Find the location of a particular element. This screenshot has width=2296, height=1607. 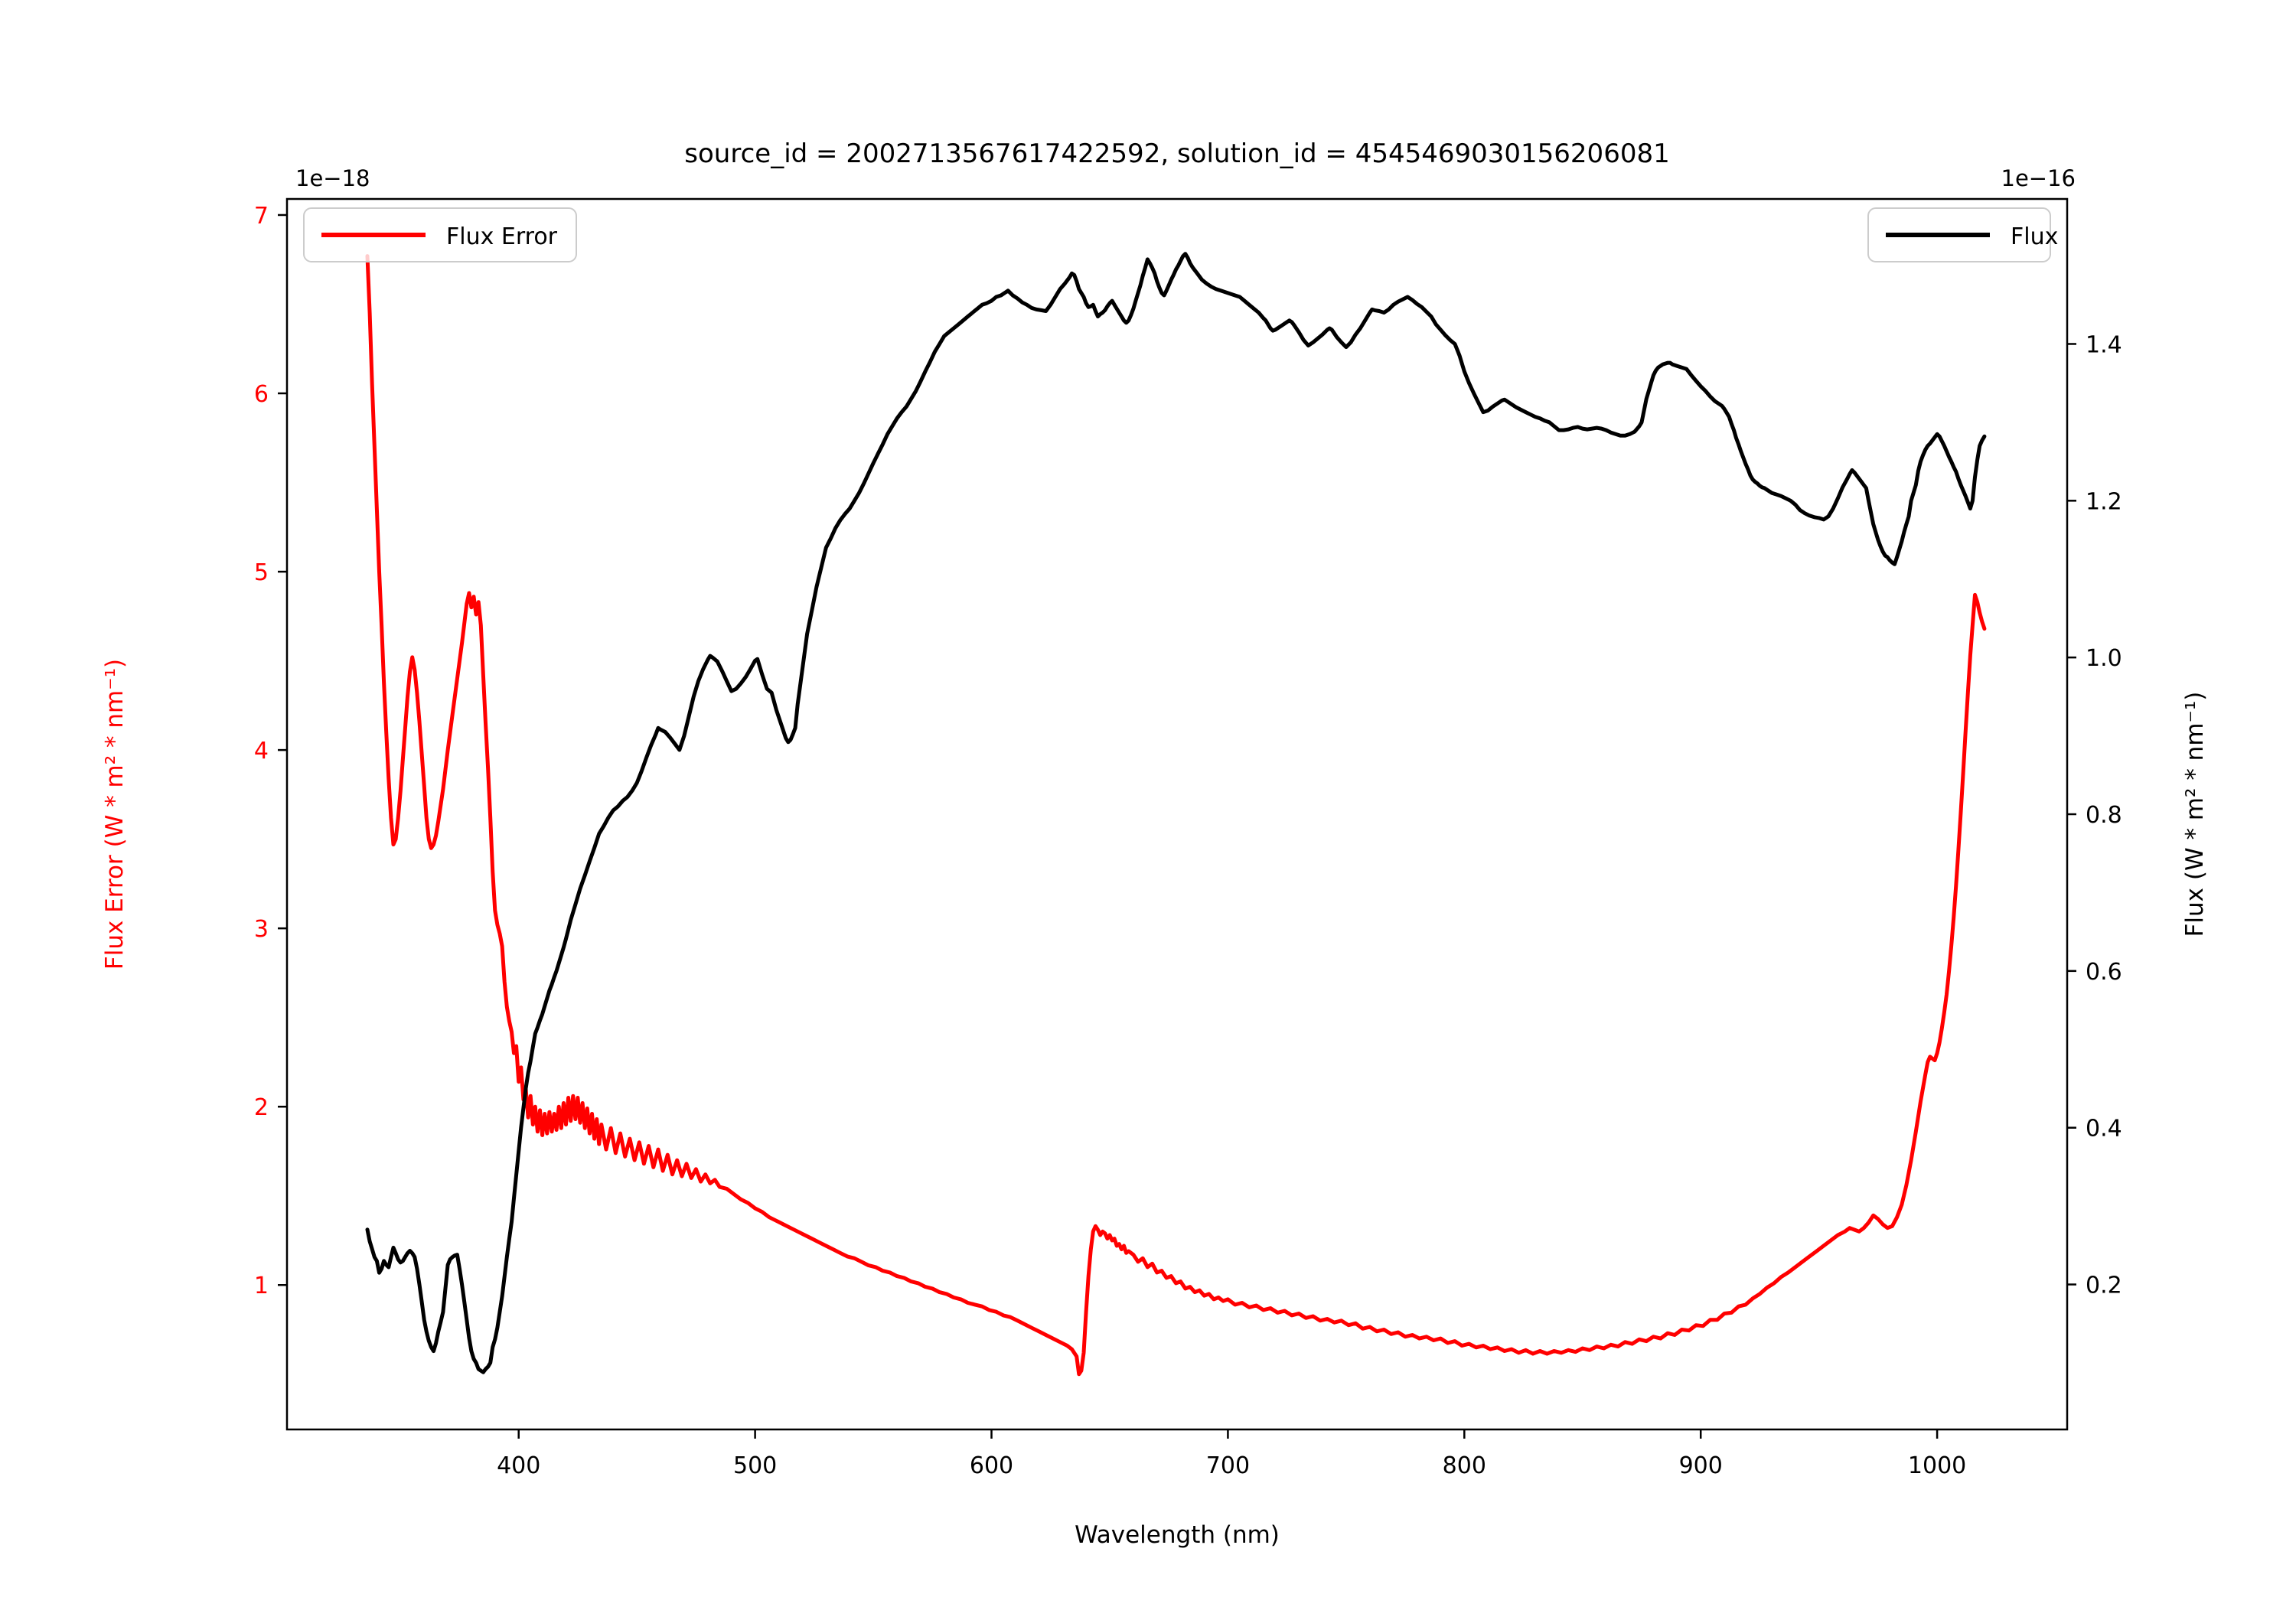

y-right-tick-label: 0.6 is located at coordinates (2104, 973).